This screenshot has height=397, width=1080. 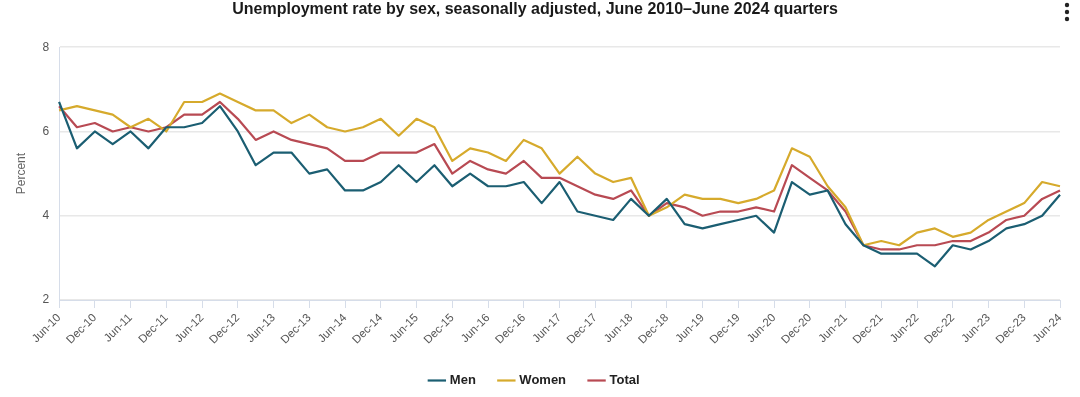 What do you see at coordinates (462, 380) in the screenshot?
I see `legend-label: Men` at bounding box center [462, 380].